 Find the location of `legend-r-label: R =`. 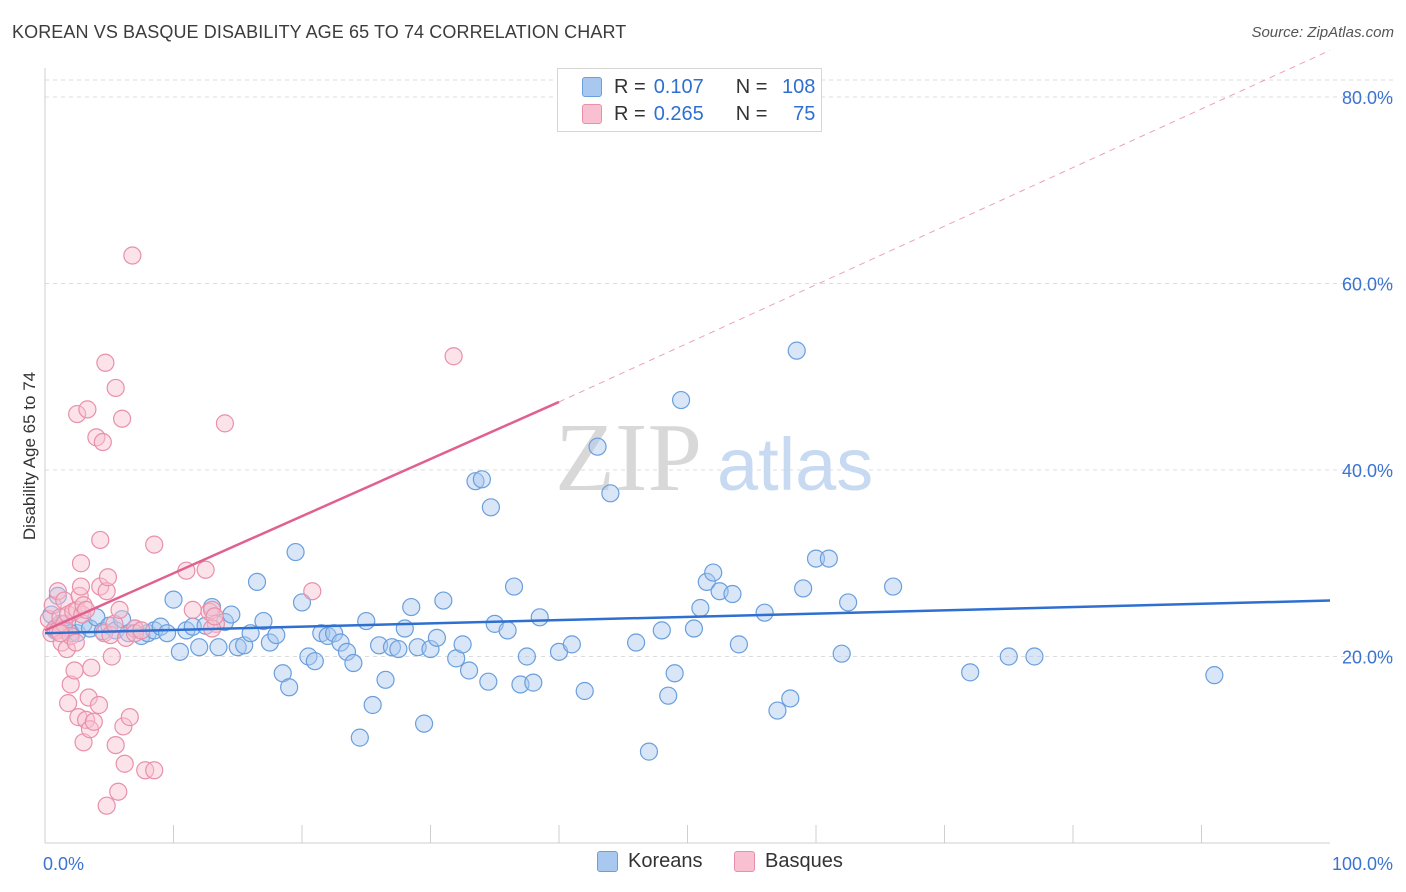

legend-r-label: R = is located at coordinates (630, 113).